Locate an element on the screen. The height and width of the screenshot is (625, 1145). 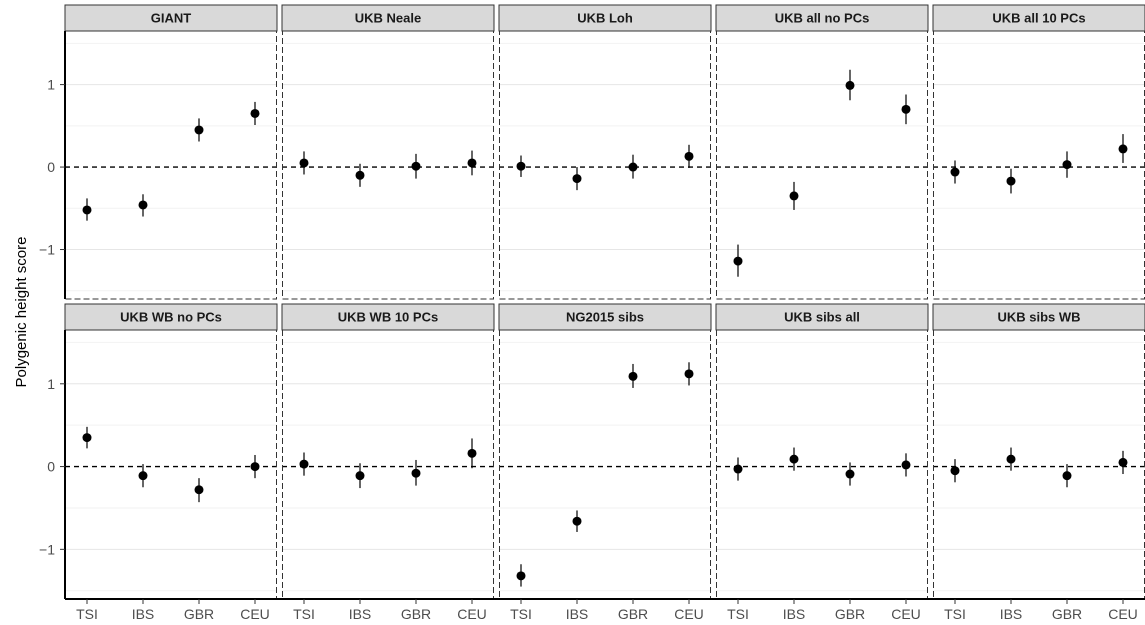
strip-title: GIANT is located at coordinates (171, 18).